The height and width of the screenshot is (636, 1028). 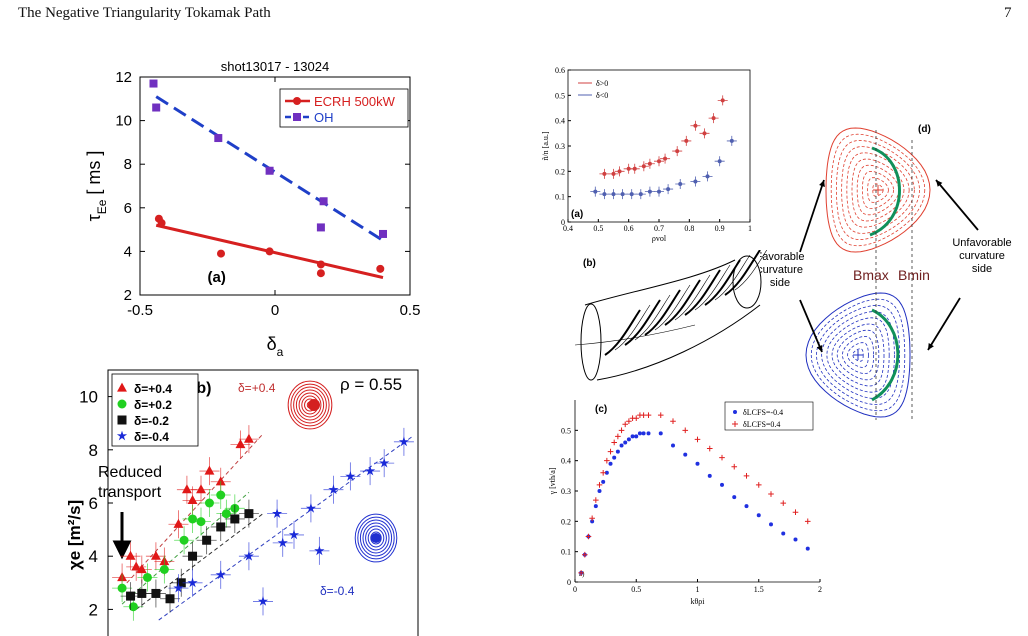 What do you see at coordinates (123, 77) in the screenshot?
I see `y-tick-label: 12` at bounding box center [123, 77].